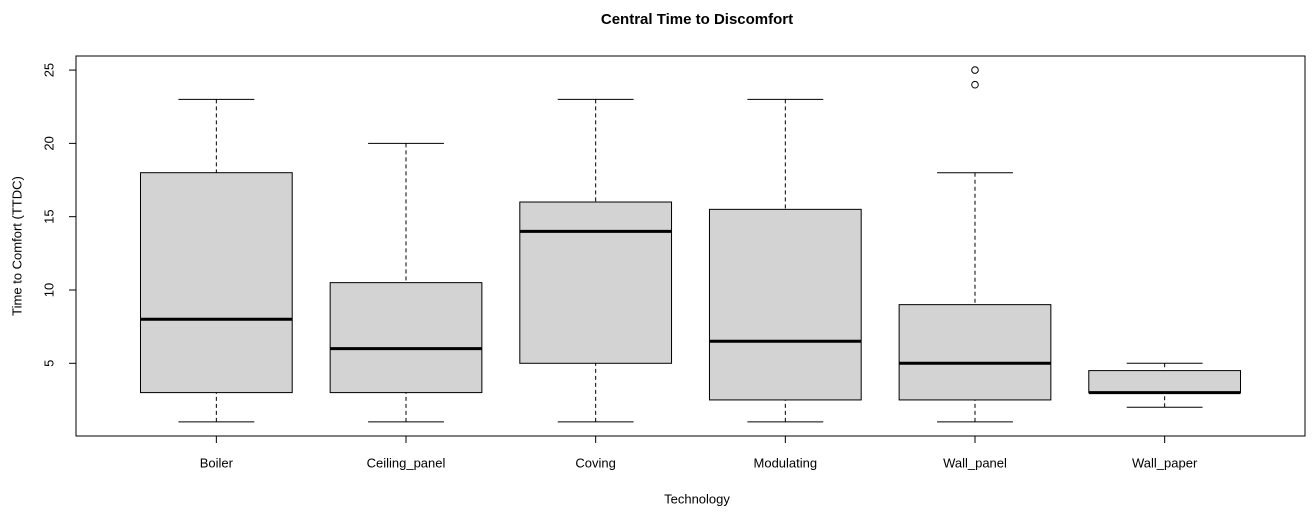 This screenshot has height=512, width=1314. What do you see at coordinates (48, 143) in the screenshot?
I see `y-tick-label: 20` at bounding box center [48, 143].